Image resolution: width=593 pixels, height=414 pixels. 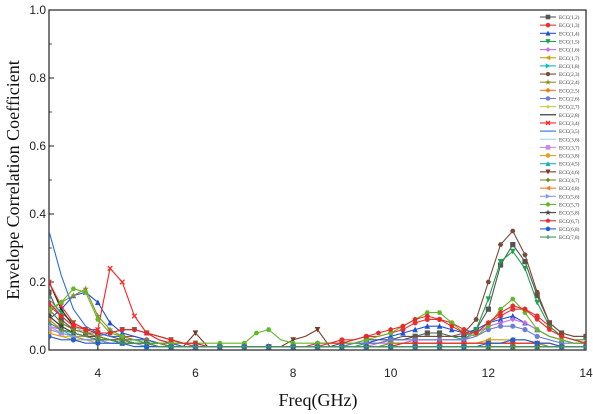 What do you see at coordinates (293, 373) in the screenshot?
I see `x-tick-label: 8` at bounding box center [293, 373].